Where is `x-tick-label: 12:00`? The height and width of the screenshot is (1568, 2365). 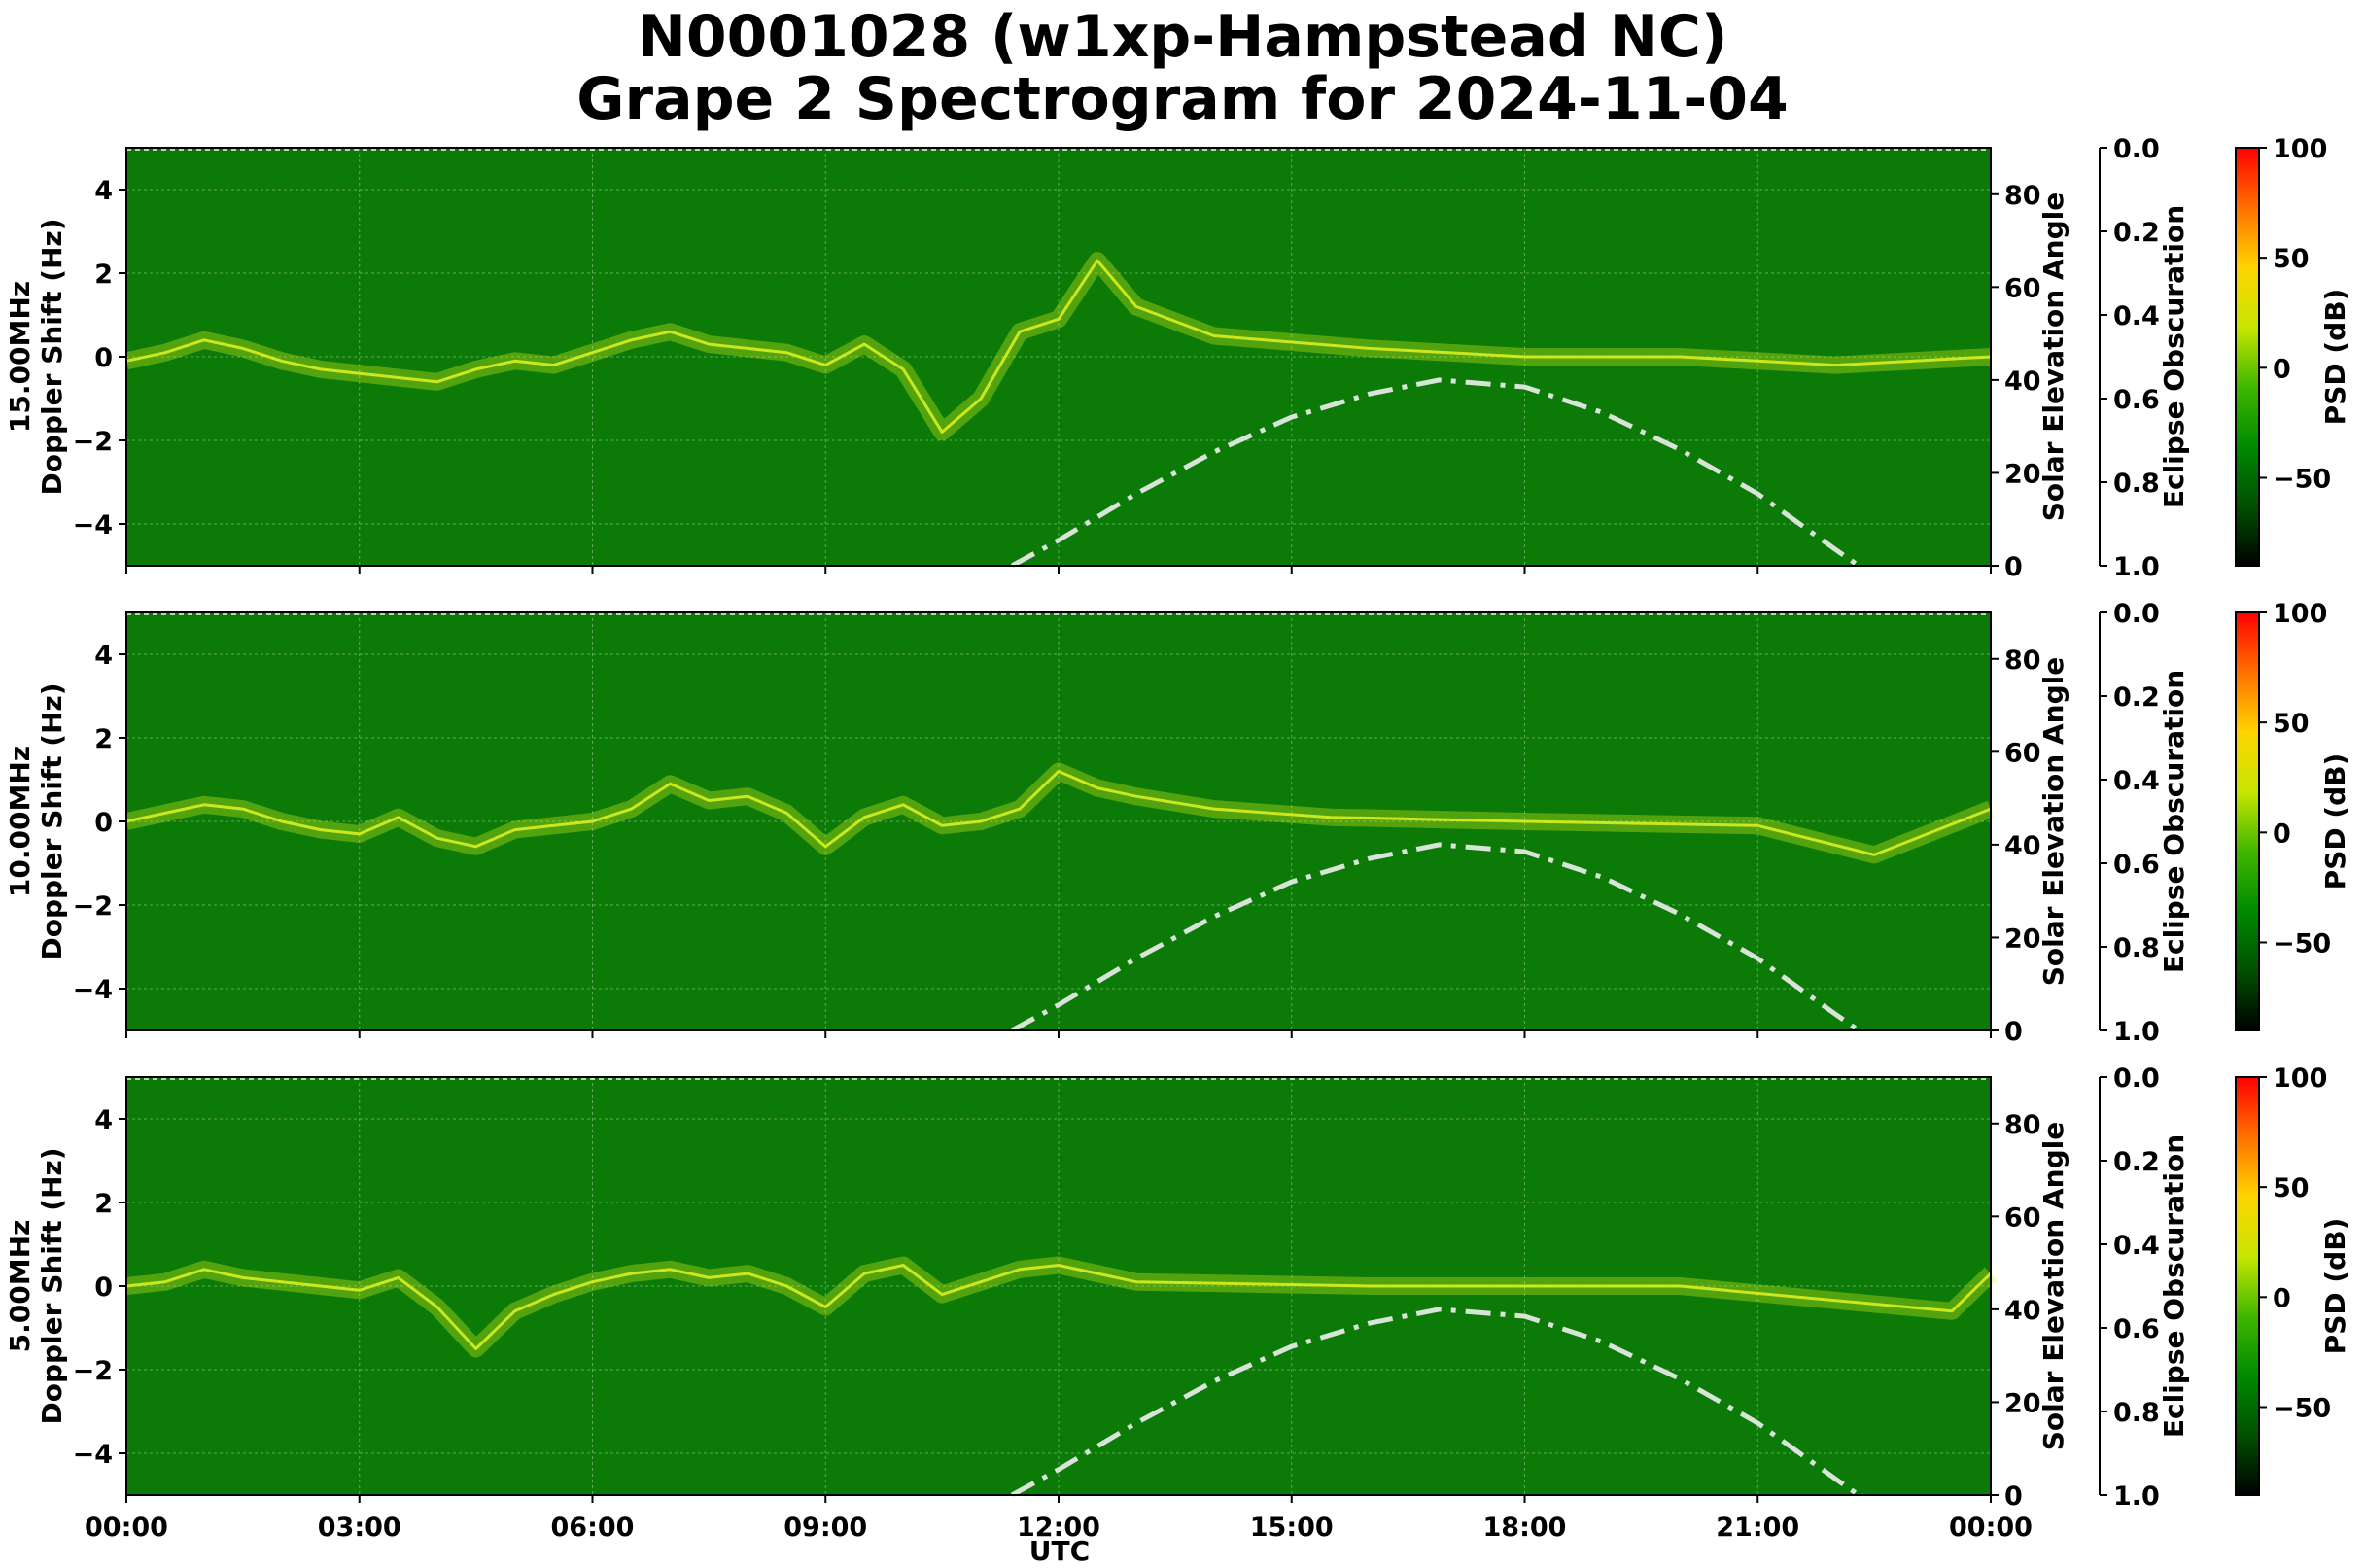
x-tick-label: 12:00 is located at coordinates (1058, 1528).